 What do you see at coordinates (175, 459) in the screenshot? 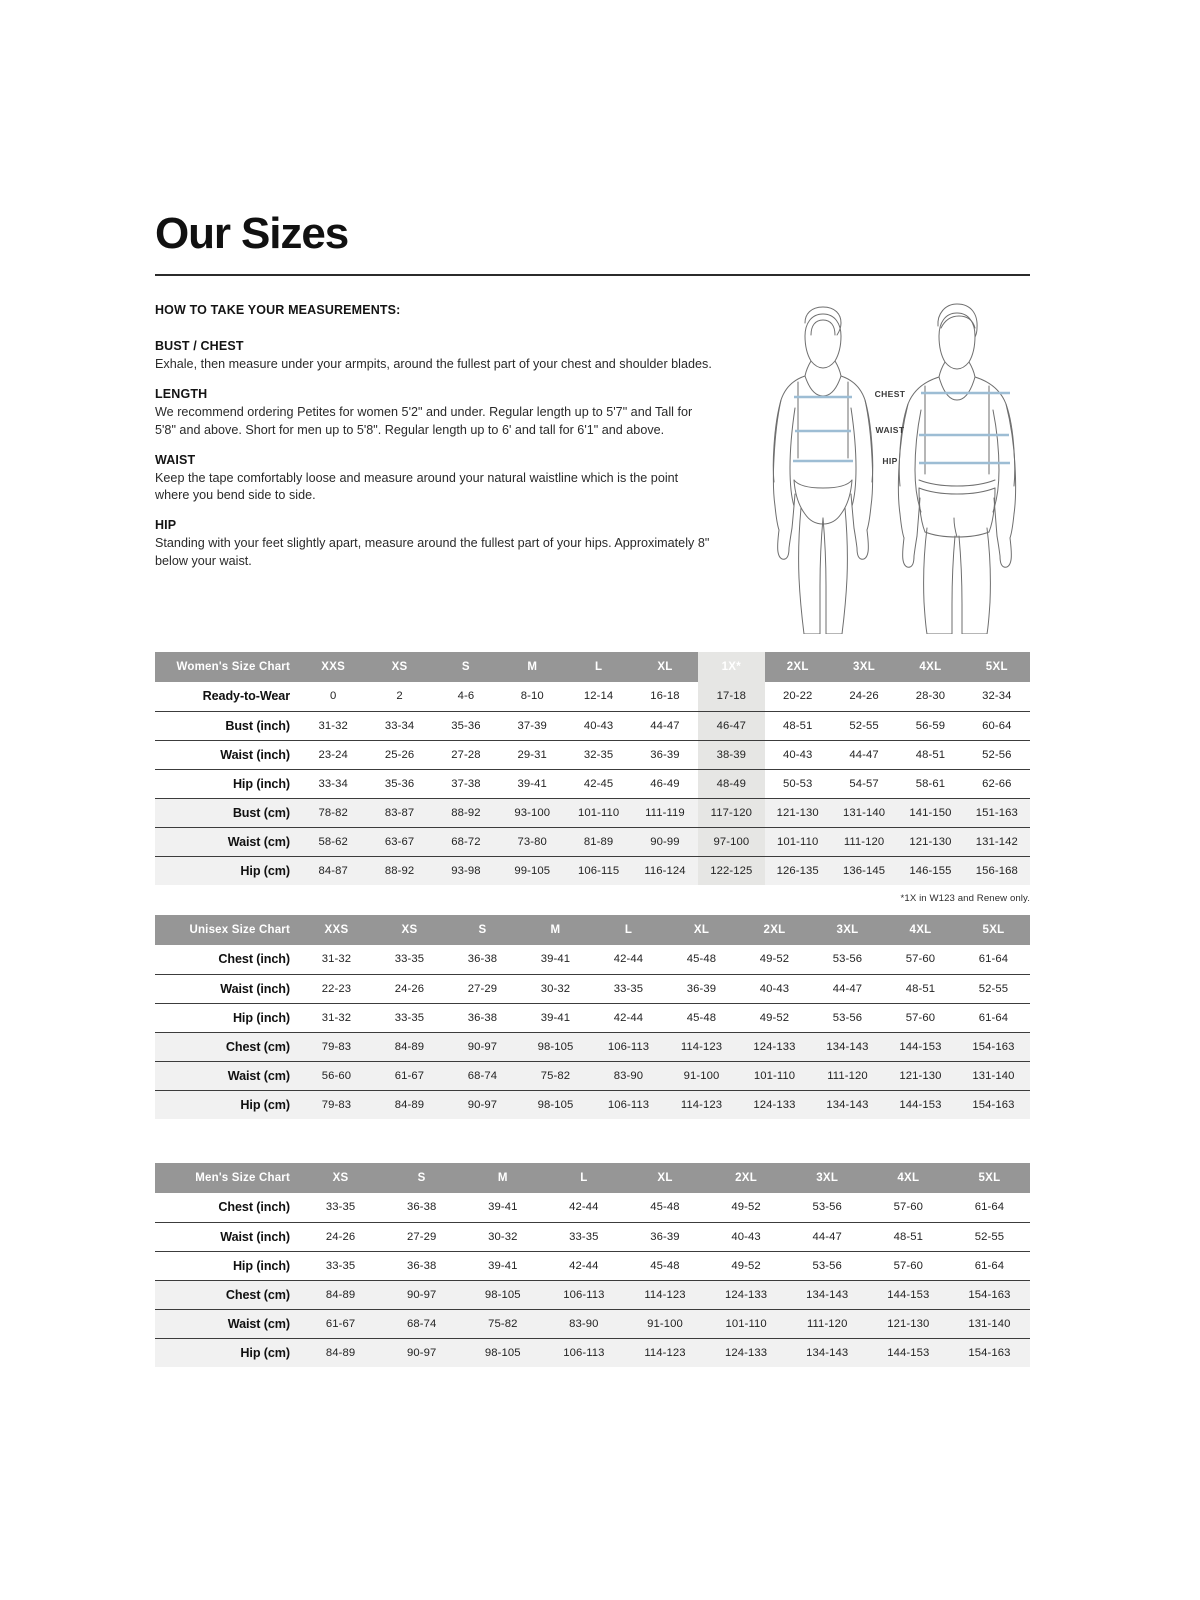
I see `instruction-title: WAIST` at bounding box center [175, 459].